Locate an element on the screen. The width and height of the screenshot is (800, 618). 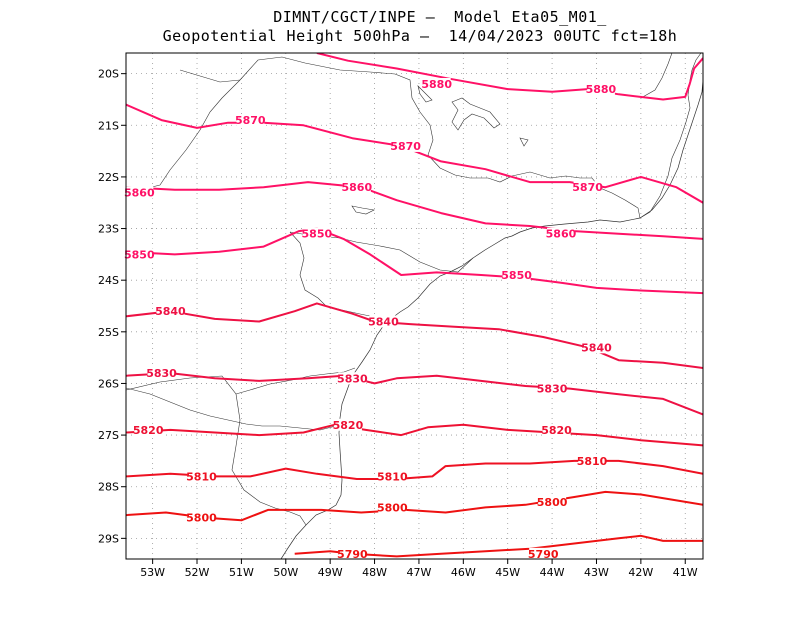
lat-tick-label: 20S is located at coordinates (108, 74).